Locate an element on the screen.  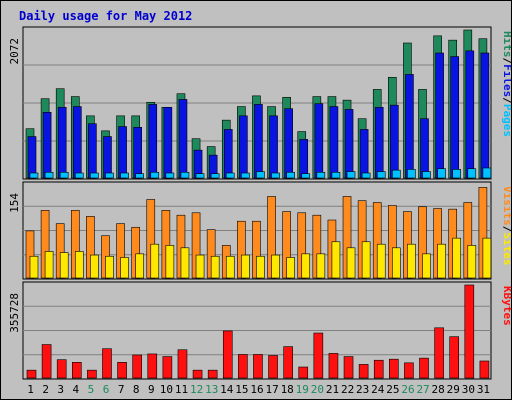
legend-visits-sites: Visits/Sites is located at coordinates (506, 226).